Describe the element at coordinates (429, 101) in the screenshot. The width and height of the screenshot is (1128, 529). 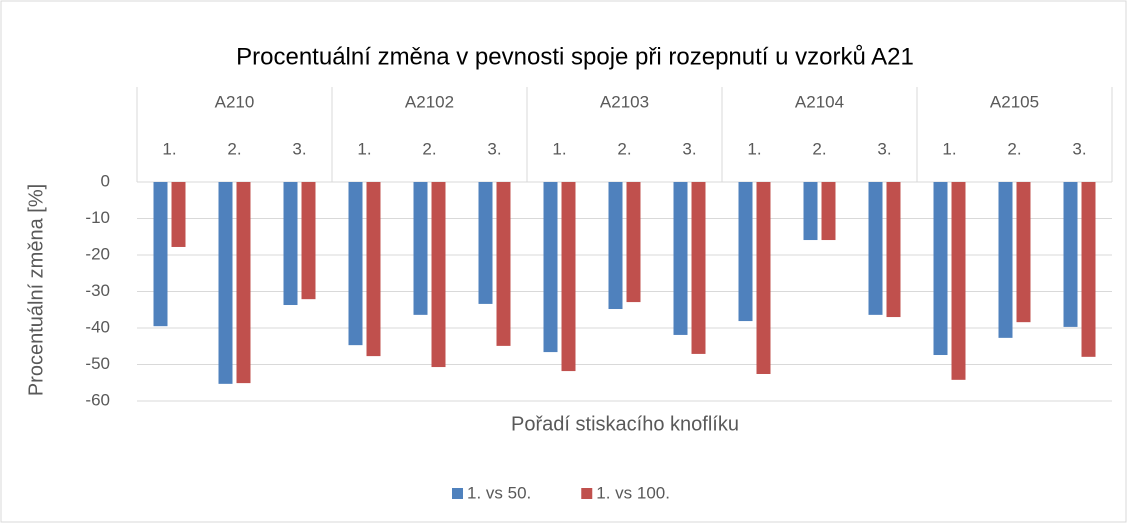
I see `group-label: A2102` at that location.